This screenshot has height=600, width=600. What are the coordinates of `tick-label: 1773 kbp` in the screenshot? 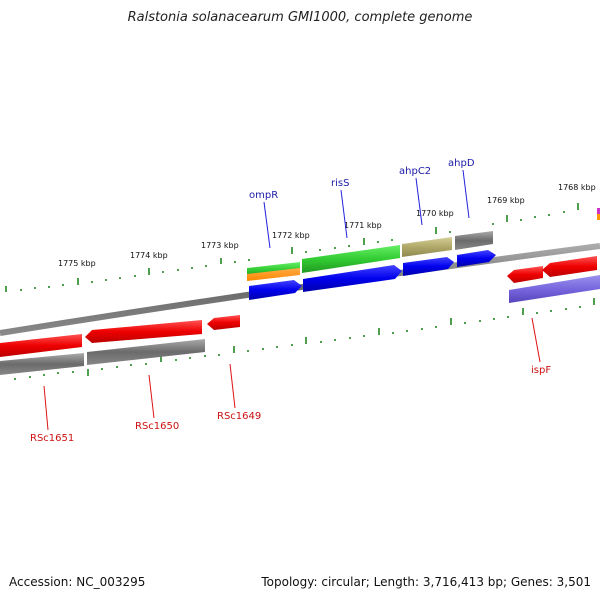 It's located at (220, 245).